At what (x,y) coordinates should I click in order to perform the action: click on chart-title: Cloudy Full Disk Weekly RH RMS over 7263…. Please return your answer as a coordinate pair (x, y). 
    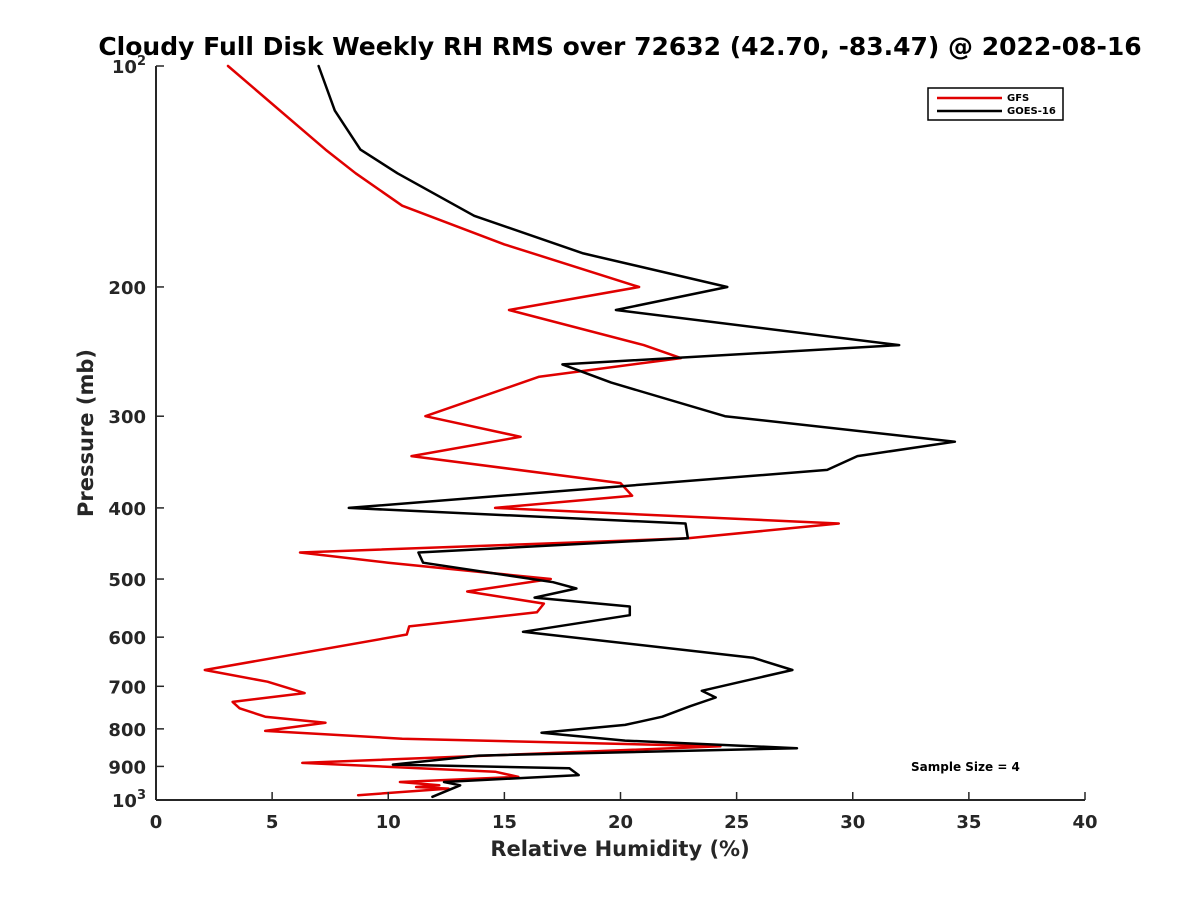
    Looking at the image, I should click on (619, 46).